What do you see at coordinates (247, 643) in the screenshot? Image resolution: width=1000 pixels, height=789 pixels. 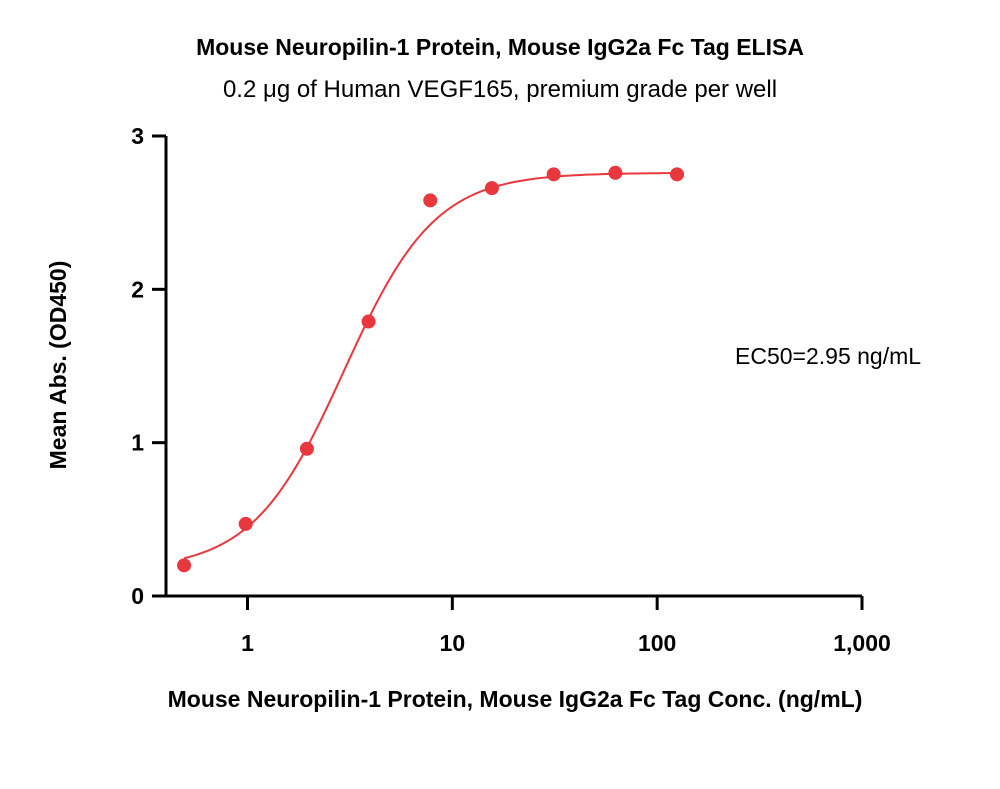 I see `x-tick-label: 1` at bounding box center [247, 643].